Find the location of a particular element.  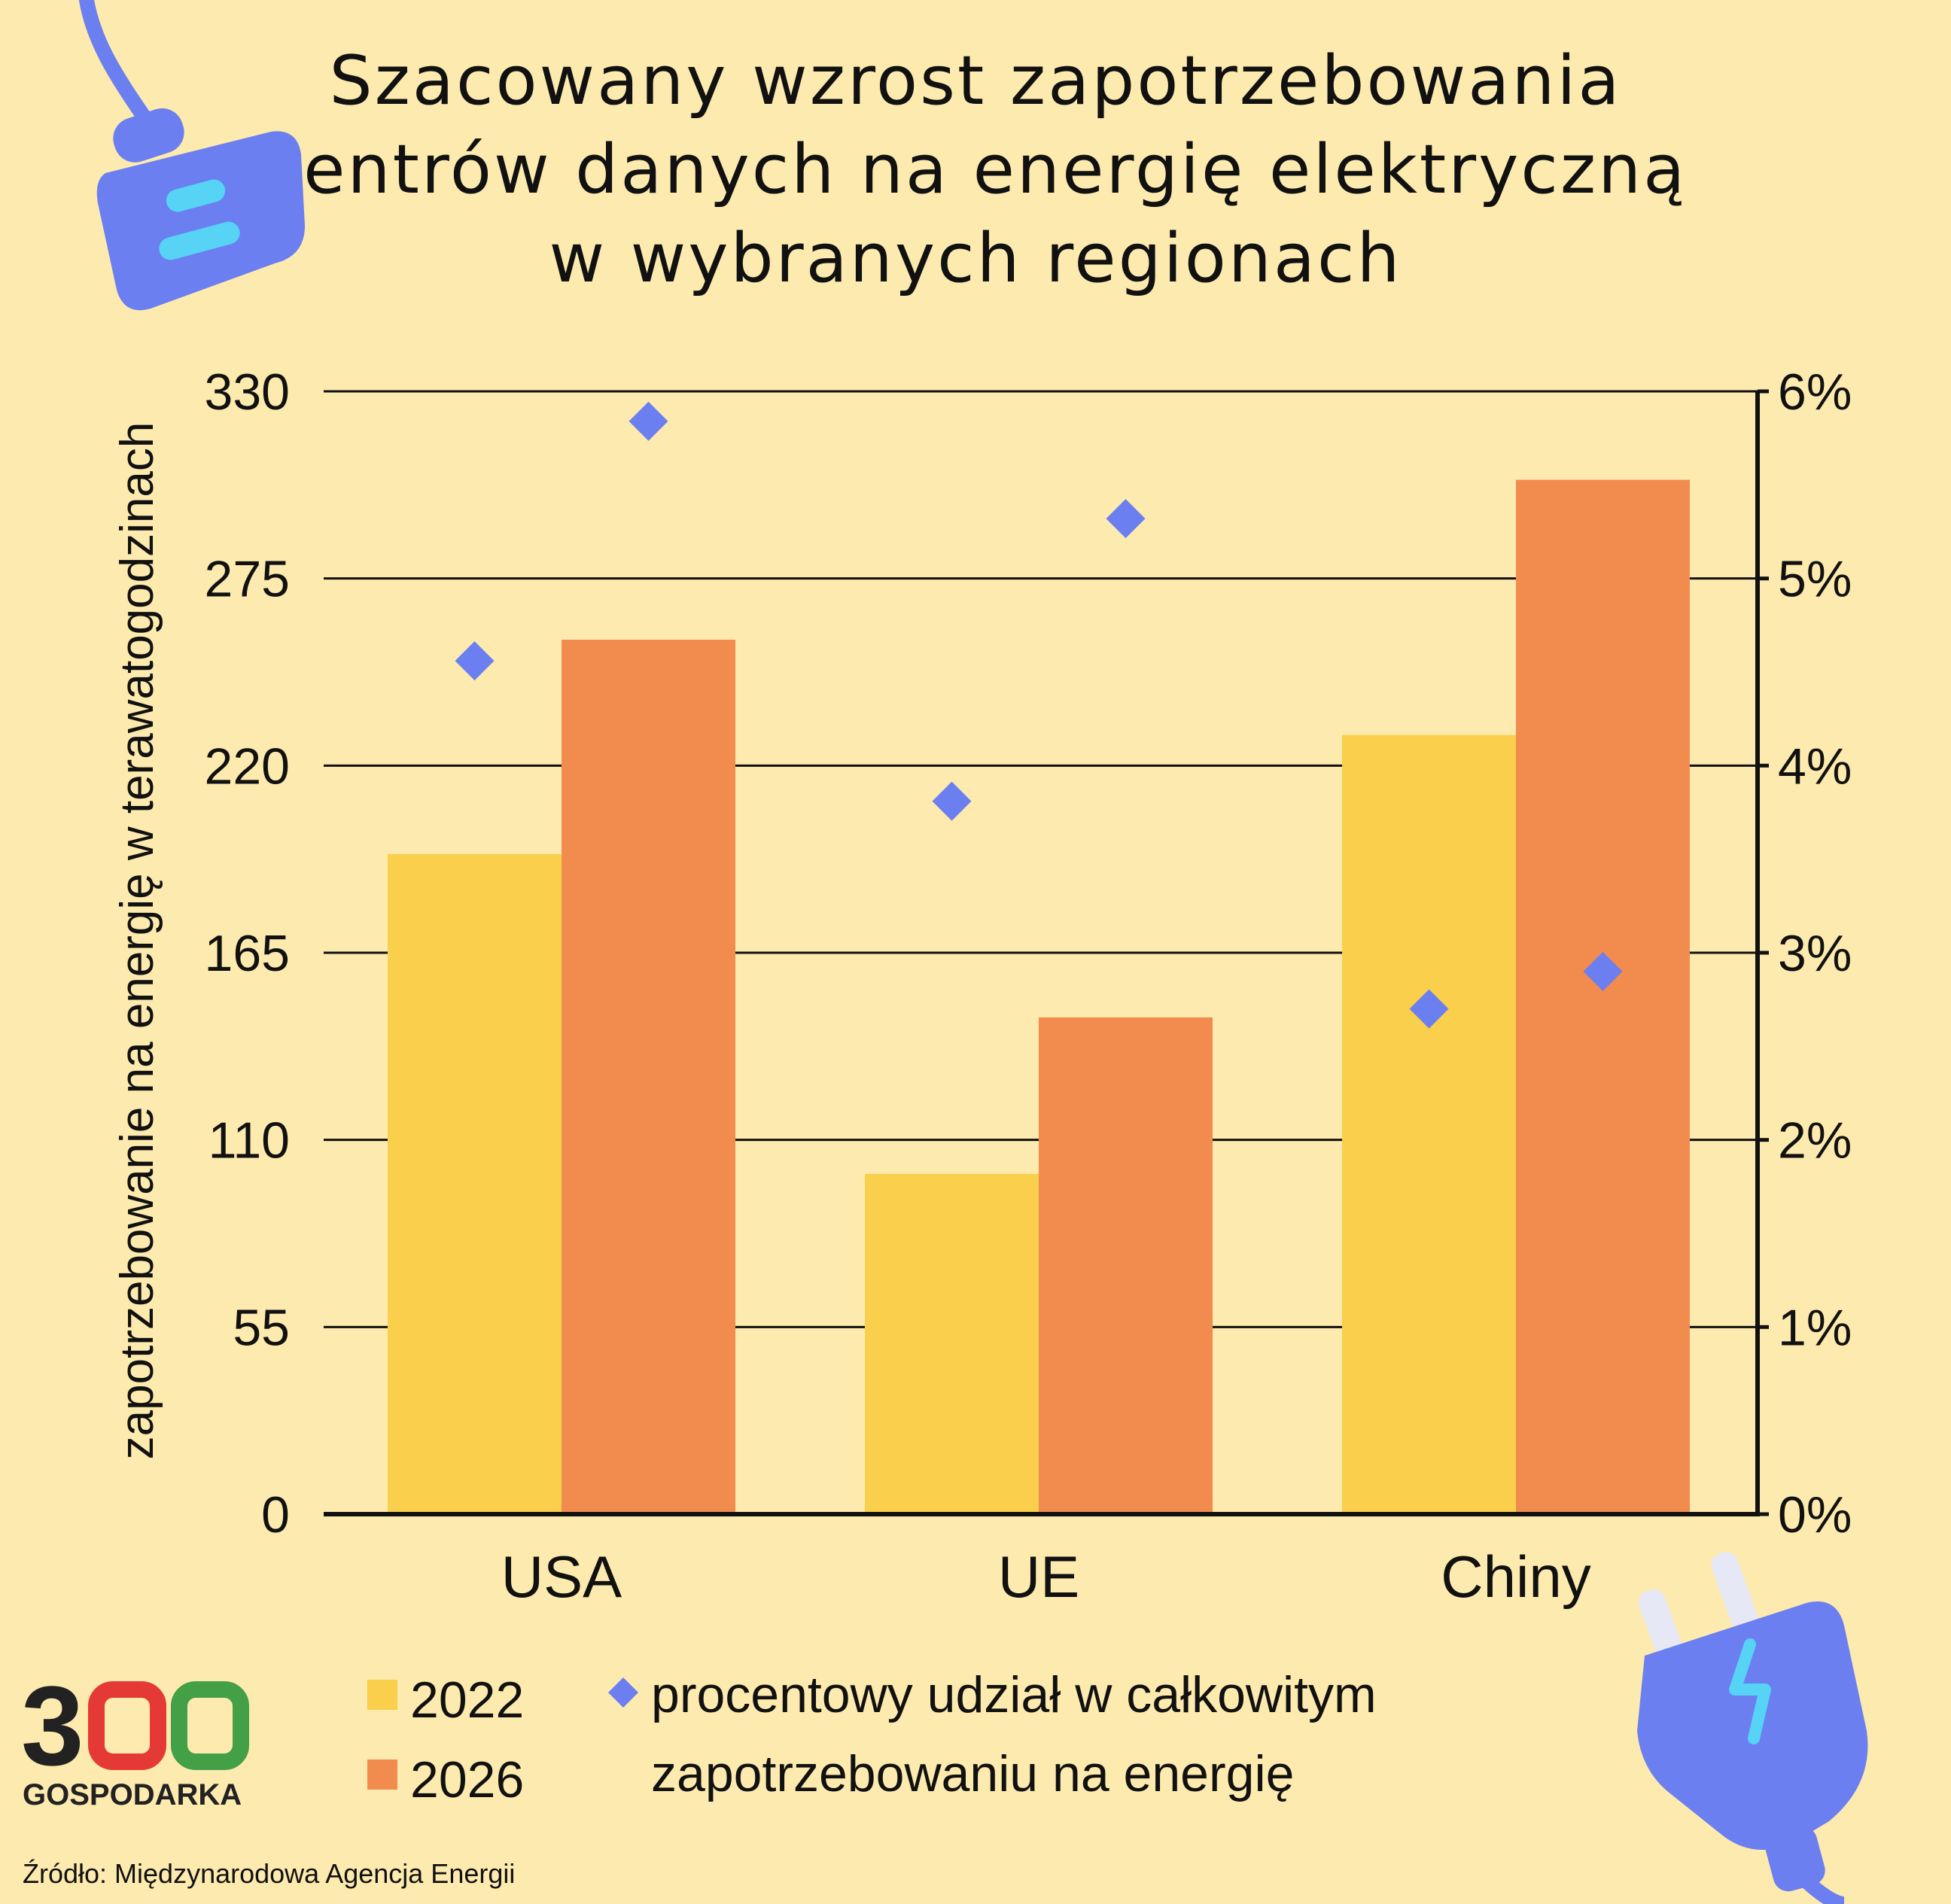

pct-marker-UE-2022 is located at coordinates (952, 801).